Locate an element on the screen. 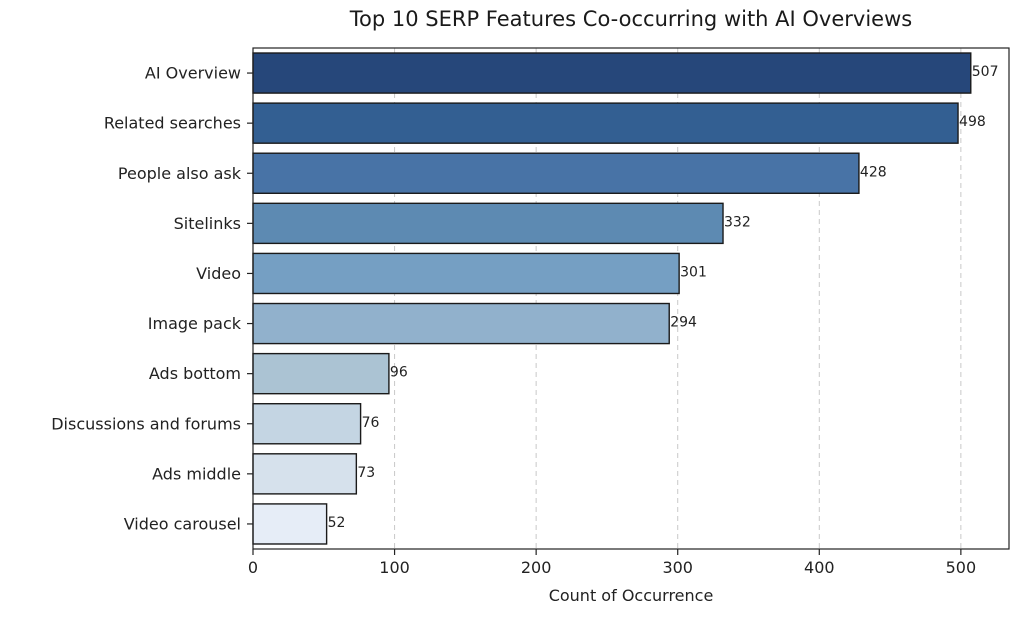  bar-value-label: 294 is located at coordinates (683, 323).